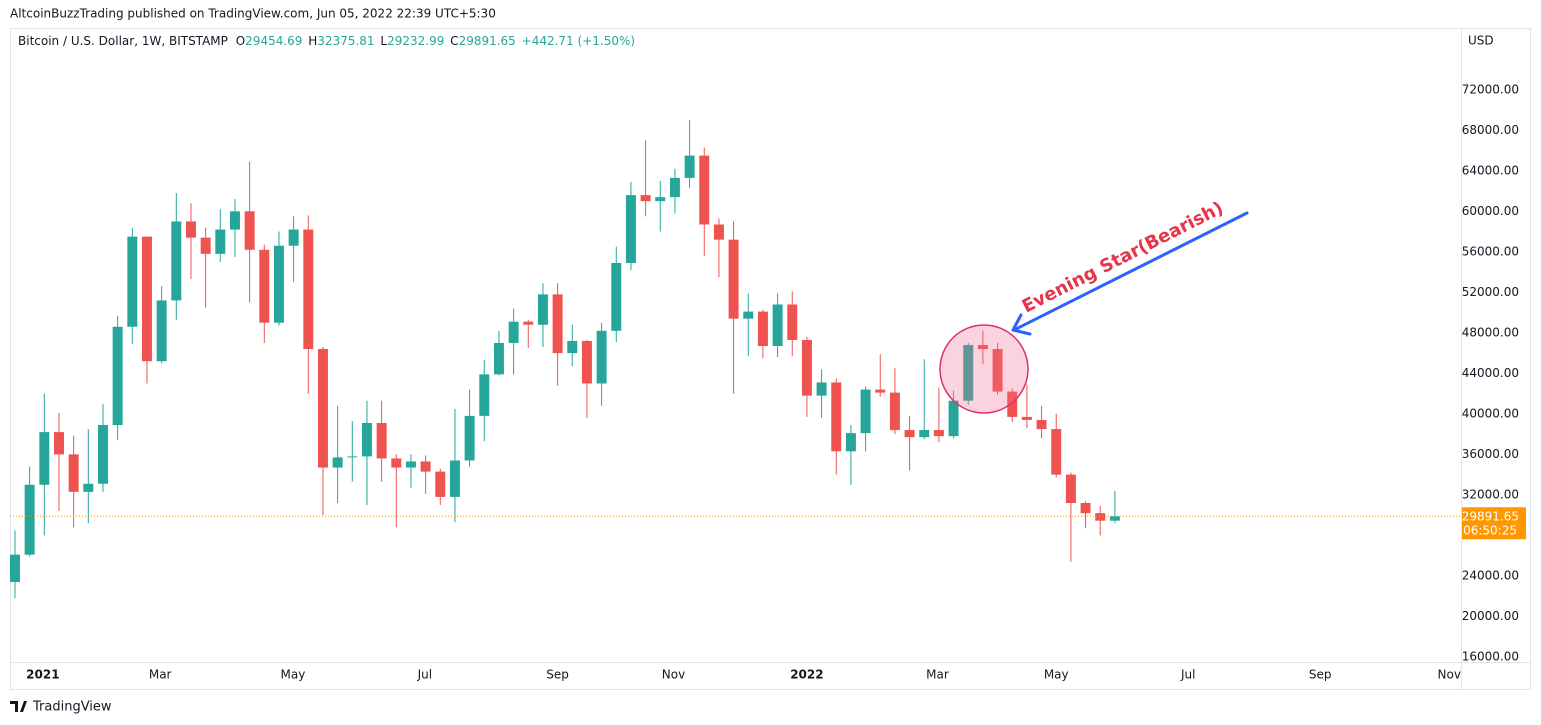 The width and height of the screenshot is (1541, 725). What do you see at coordinates (18, 706) in the screenshot?
I see `brand-logo` at bounding box center [18, 706].